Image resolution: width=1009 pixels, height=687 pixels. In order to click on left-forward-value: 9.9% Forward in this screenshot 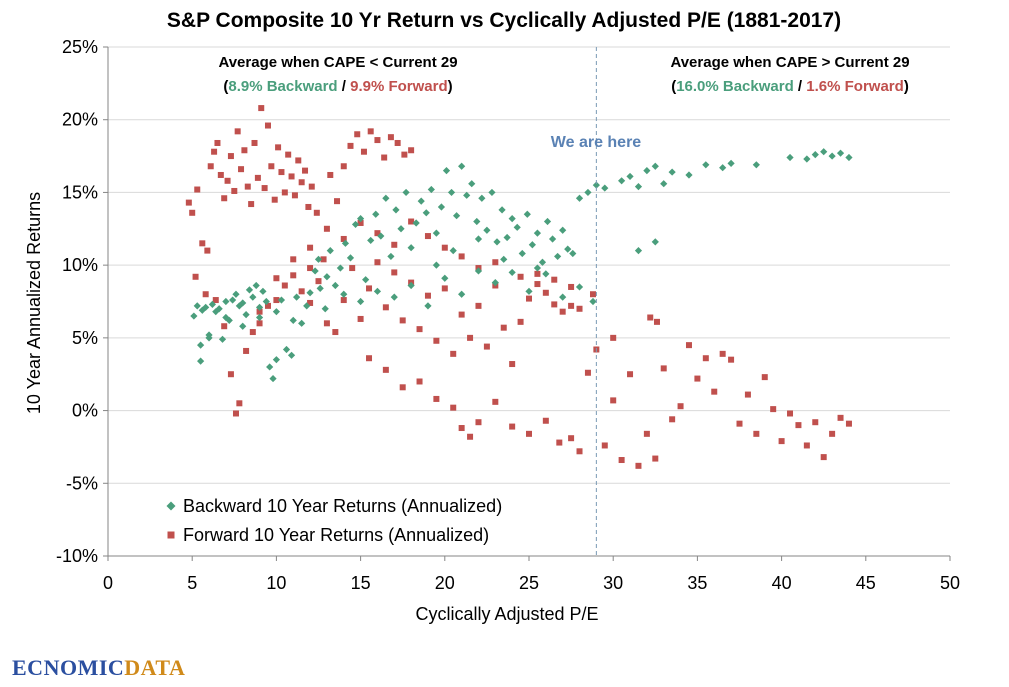, I will do `click(399, 86)`.